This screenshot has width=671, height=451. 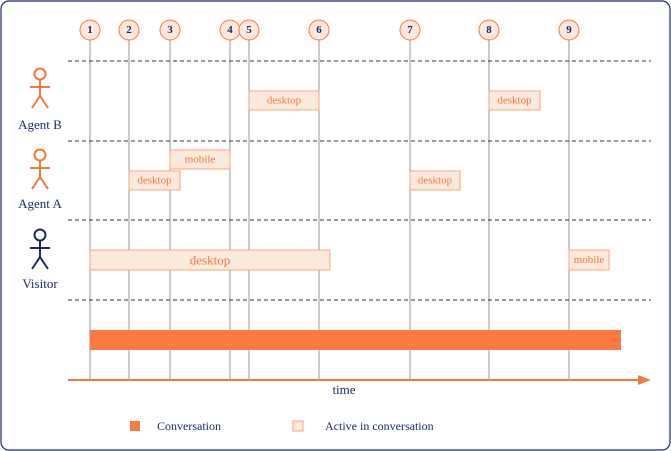 I want to click on time-marker-2: 2, so click(x=129, y=30).